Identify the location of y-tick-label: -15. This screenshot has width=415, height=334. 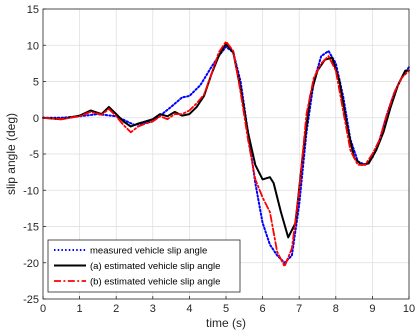
(31, 228).